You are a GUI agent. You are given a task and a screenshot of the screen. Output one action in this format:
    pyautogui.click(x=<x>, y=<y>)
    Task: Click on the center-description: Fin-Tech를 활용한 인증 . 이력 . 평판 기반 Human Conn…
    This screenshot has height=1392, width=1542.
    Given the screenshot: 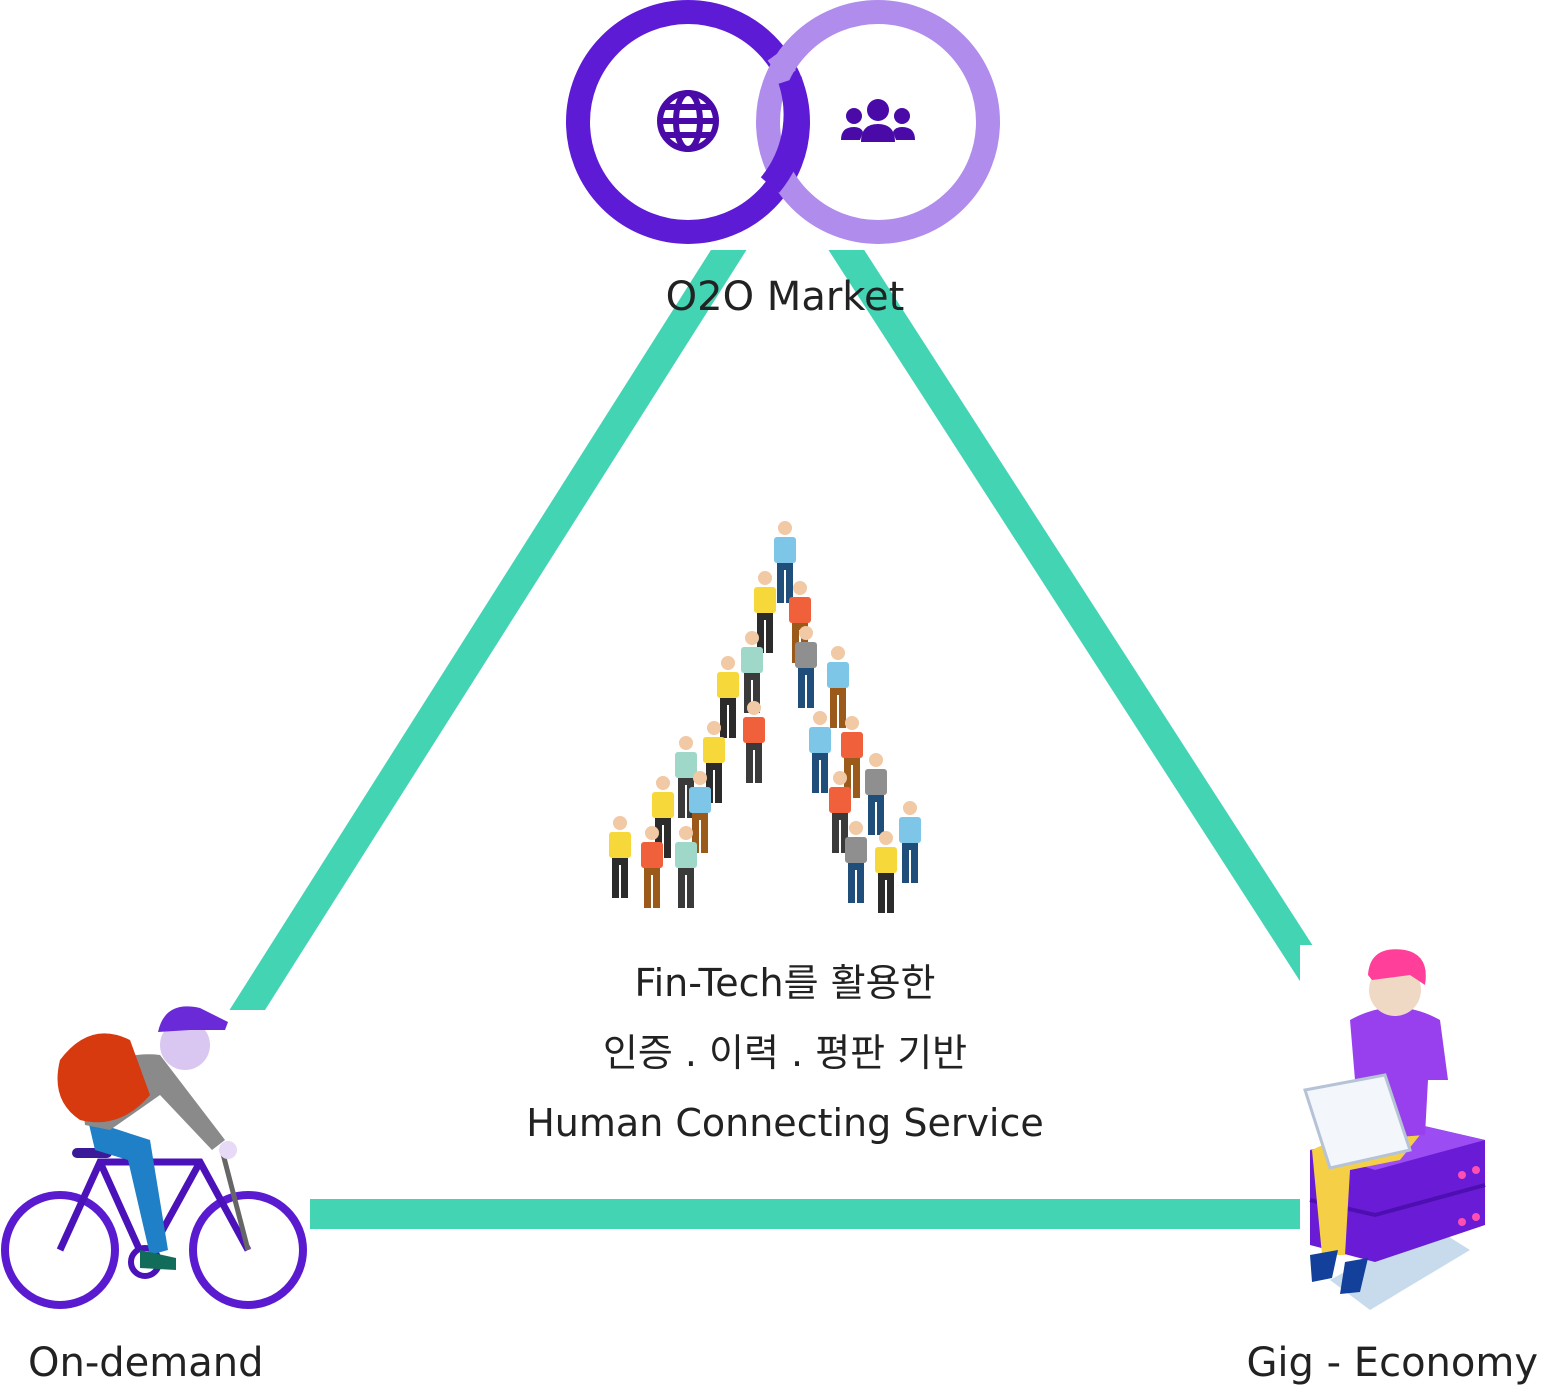 What is the action you would take?
    pyautogui.click(x=785, y=1053)
    